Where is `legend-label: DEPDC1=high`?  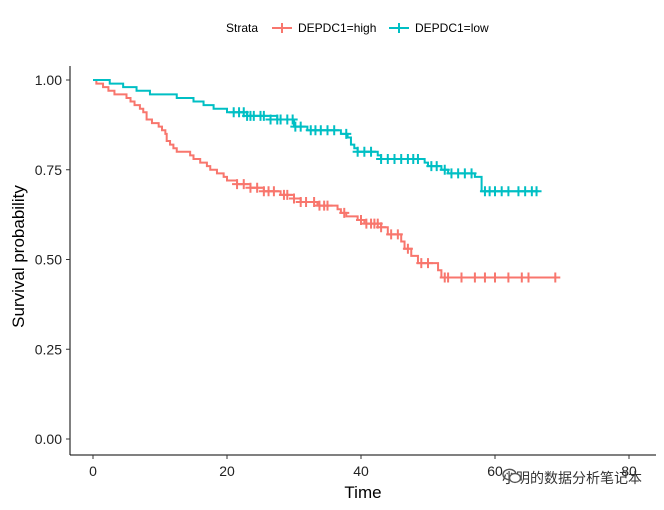
legend-label: DEPDC1=high is located at coordinates (337, 28).